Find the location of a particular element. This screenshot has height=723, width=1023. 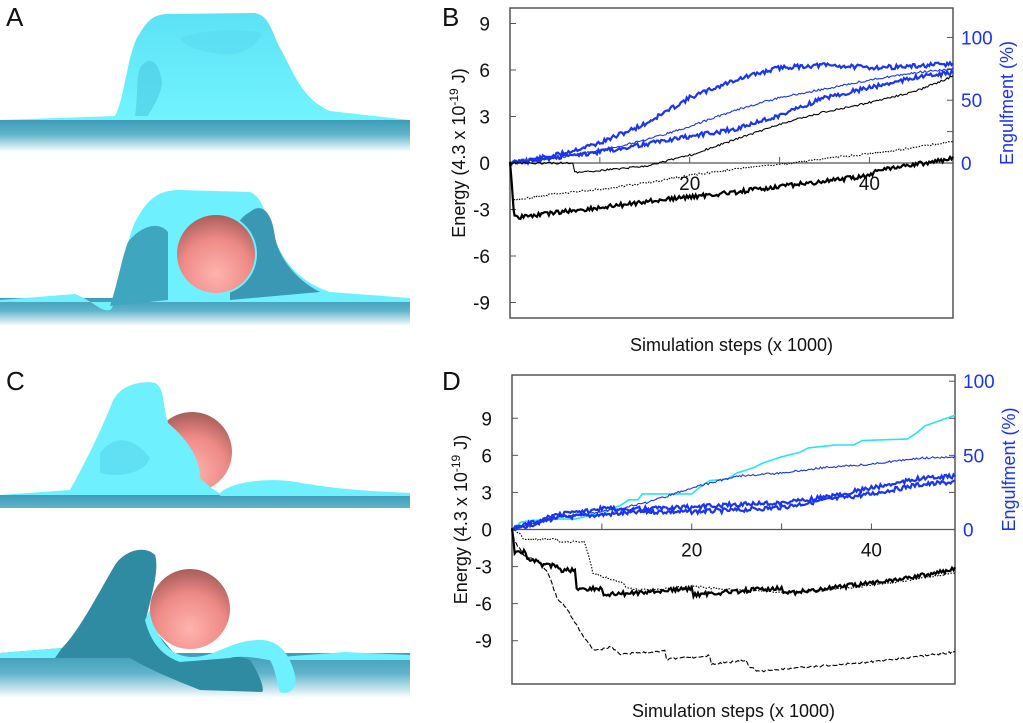

render-c-top is located at coordinates (205, 445).